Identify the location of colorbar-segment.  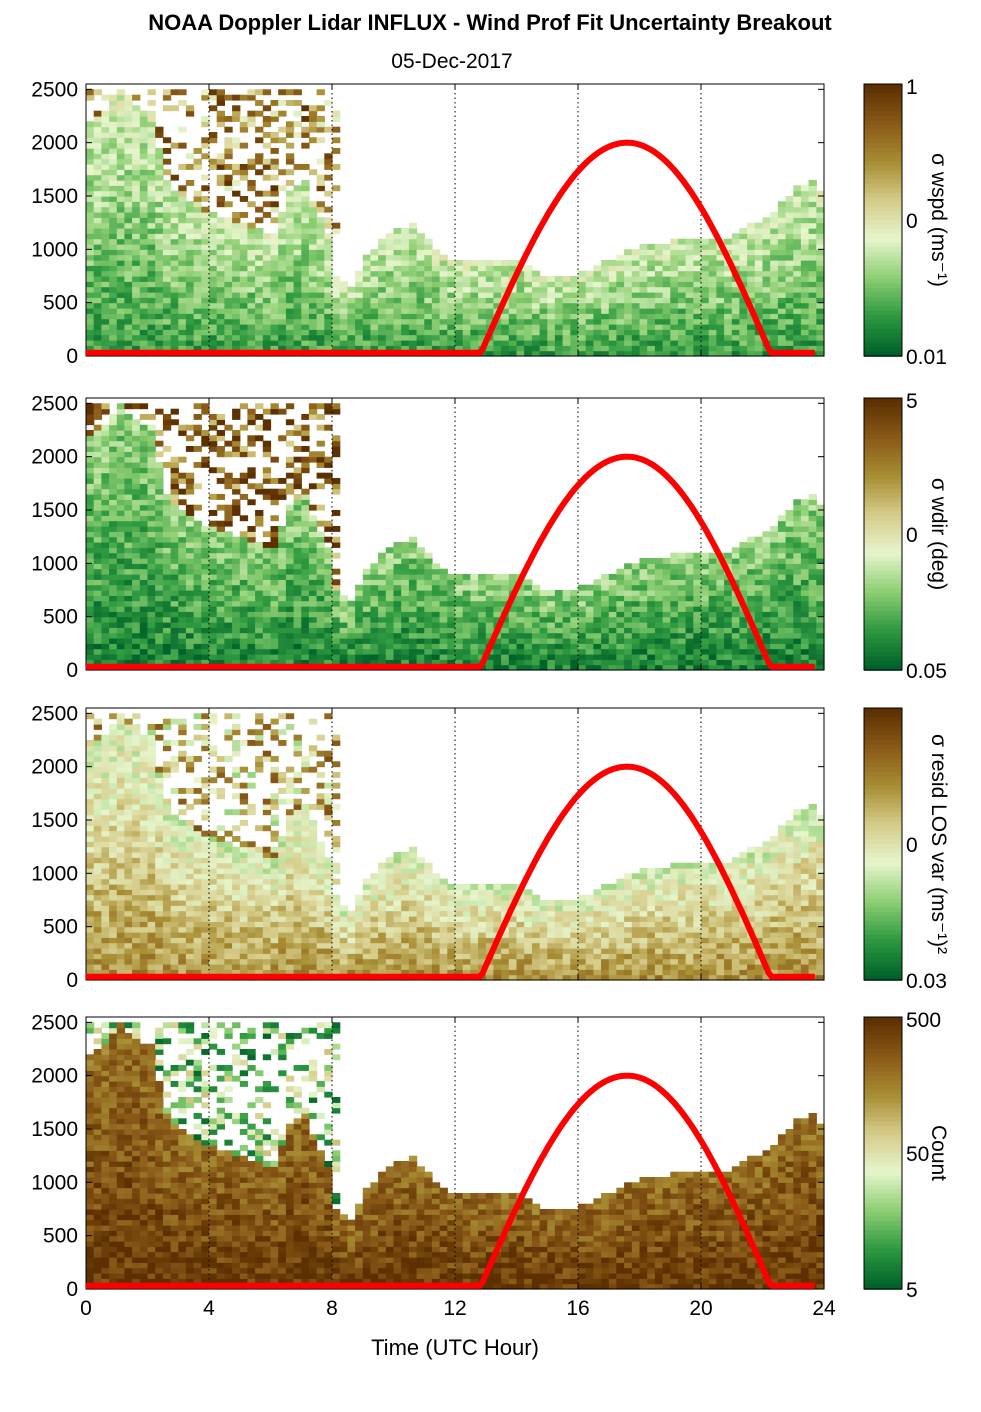
(883, 286).